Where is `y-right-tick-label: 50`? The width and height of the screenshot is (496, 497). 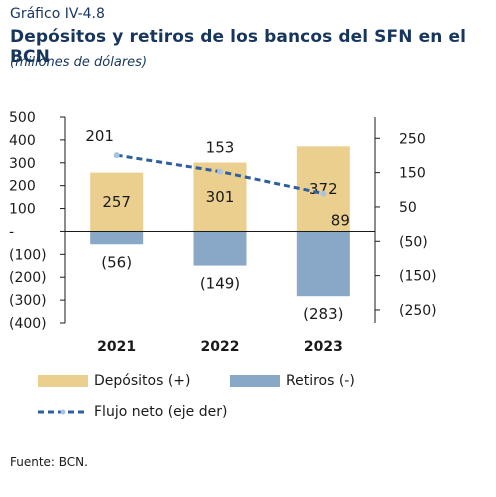
y-right-tick-label: 50 is located at coordinates (408, 208).